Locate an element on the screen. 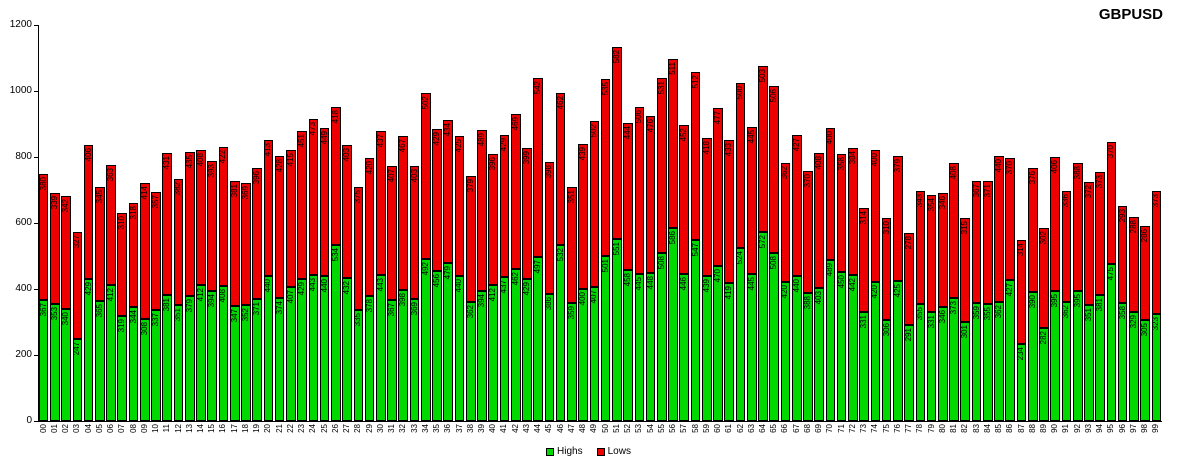 The width and height of the screenshot is (1177, 469). highs-value-label: 351 is located at coordinates (178, 315).